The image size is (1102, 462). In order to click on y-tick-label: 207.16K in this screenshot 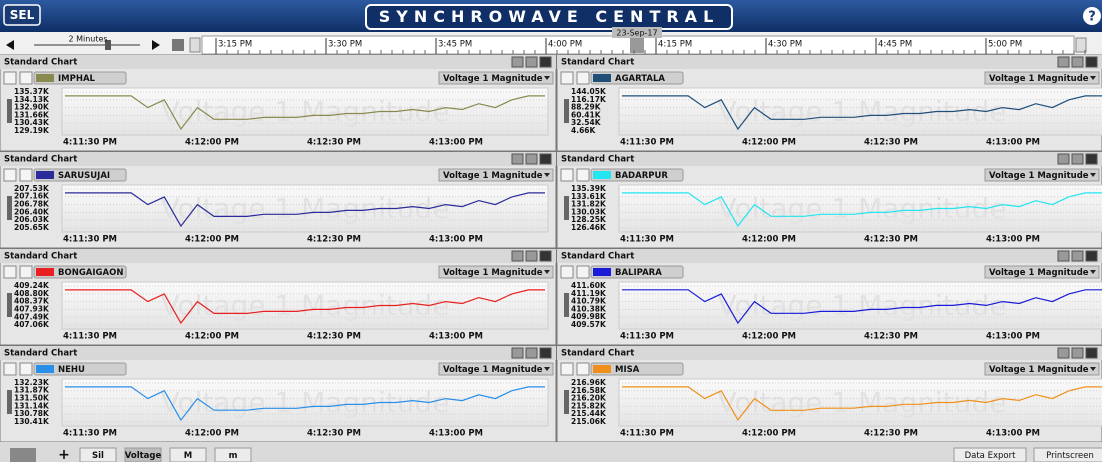, I will do `click(32, 196)`.